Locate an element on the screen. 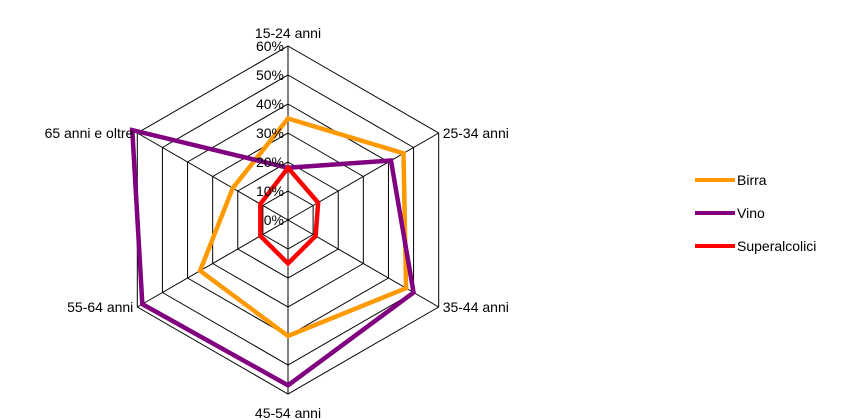 This screenshot has width=843, height=420. series-line-superalcolici is located at coordinates (289, 215).